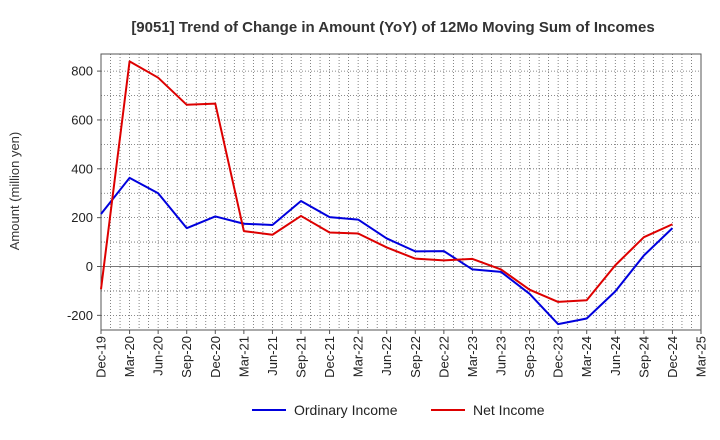 The image size is (720, 440). What do you see at coordinates (243, 356) in the screenshot?
I see `x-tick-label: Mar-21` at bounding box center [243, 356].